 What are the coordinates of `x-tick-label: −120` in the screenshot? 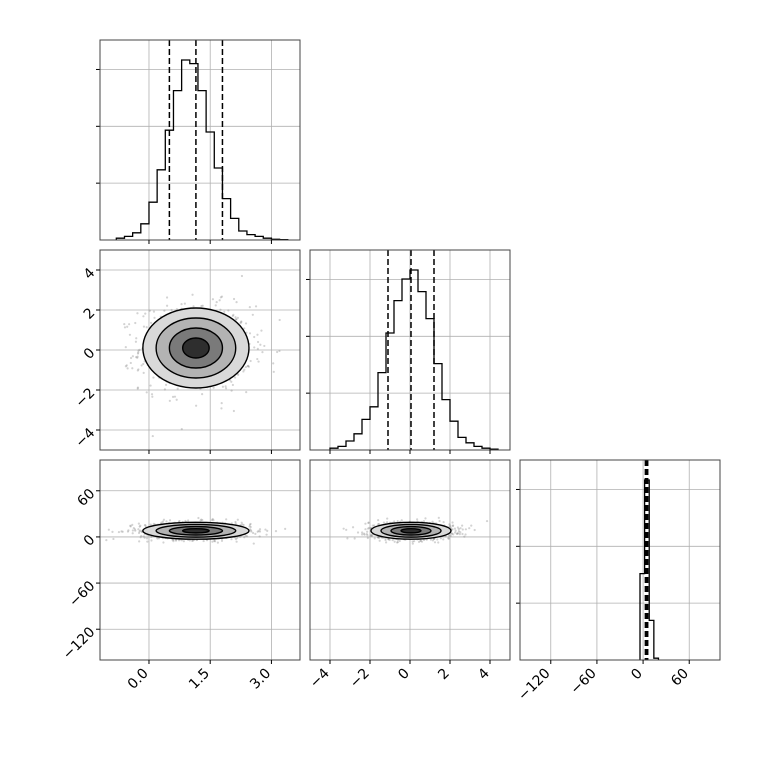 It's located at (534, 685).